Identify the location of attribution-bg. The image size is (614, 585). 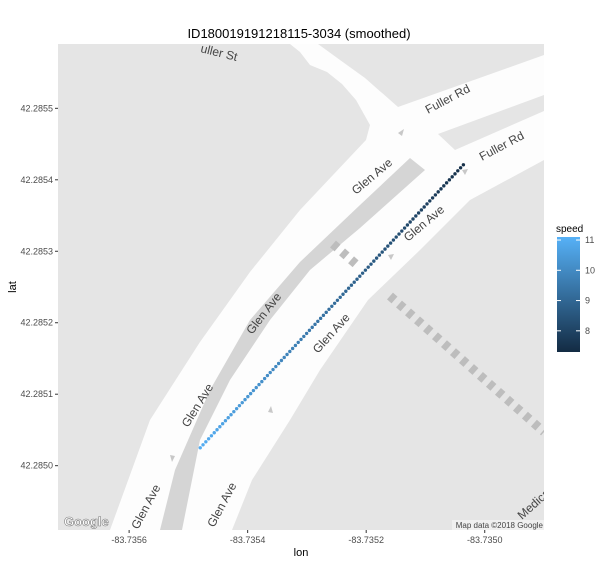
(498, 525).